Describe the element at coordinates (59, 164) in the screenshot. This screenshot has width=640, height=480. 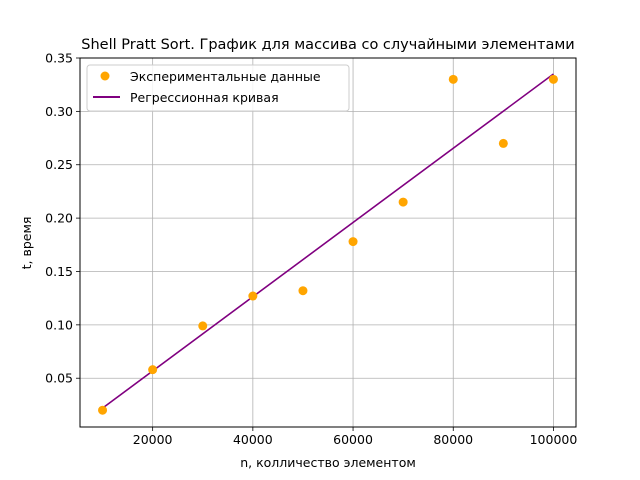
I see `y-tick-label: 0.25` at that location.